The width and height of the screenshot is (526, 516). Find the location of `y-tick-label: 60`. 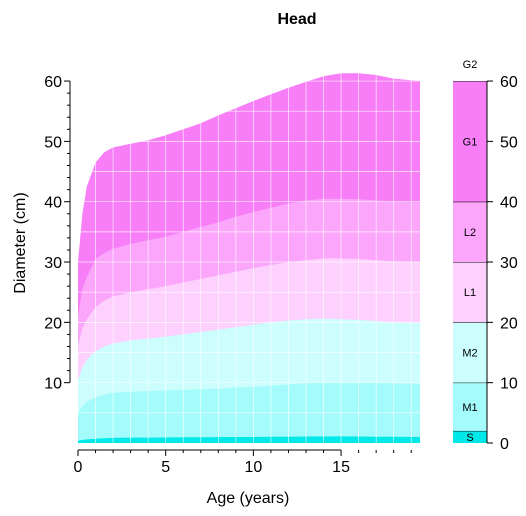

y-tick-label: 60 is located at coordinates (53, 82).